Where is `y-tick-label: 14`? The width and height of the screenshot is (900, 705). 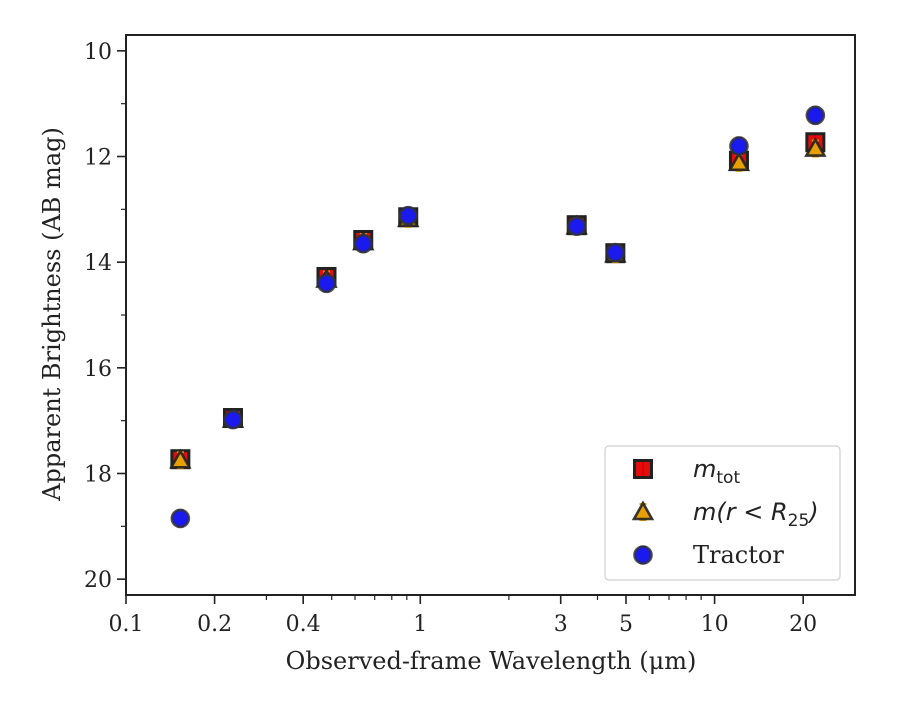 y-tick-label: 14 is located at coordinates (98, 263).